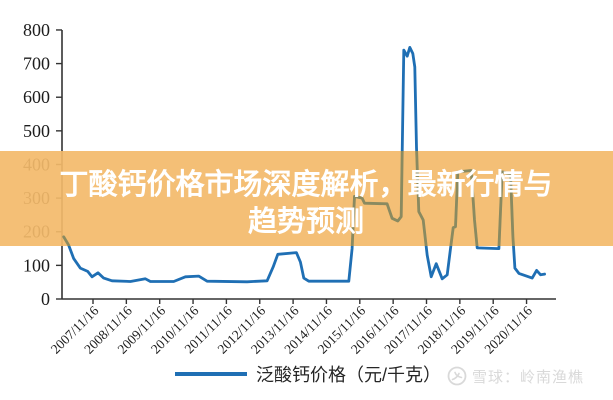 Image resolution: width=613 pixels, height=400 pixels. Describe the element at coordinates (36, 64) in the screenshot. I see `y-tick-label: 700` at that location.